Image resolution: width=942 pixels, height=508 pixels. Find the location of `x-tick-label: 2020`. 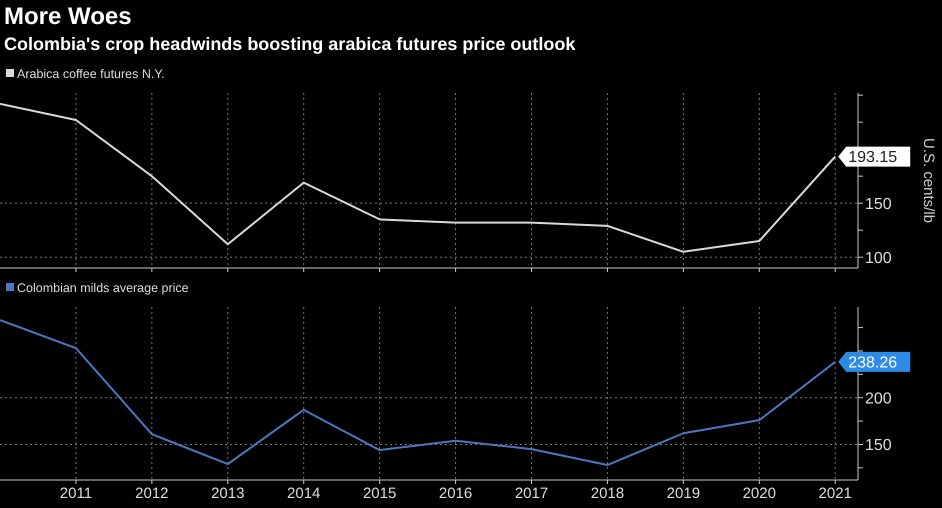

x-tick-label: 2020 is located at coordinates (759, 493).